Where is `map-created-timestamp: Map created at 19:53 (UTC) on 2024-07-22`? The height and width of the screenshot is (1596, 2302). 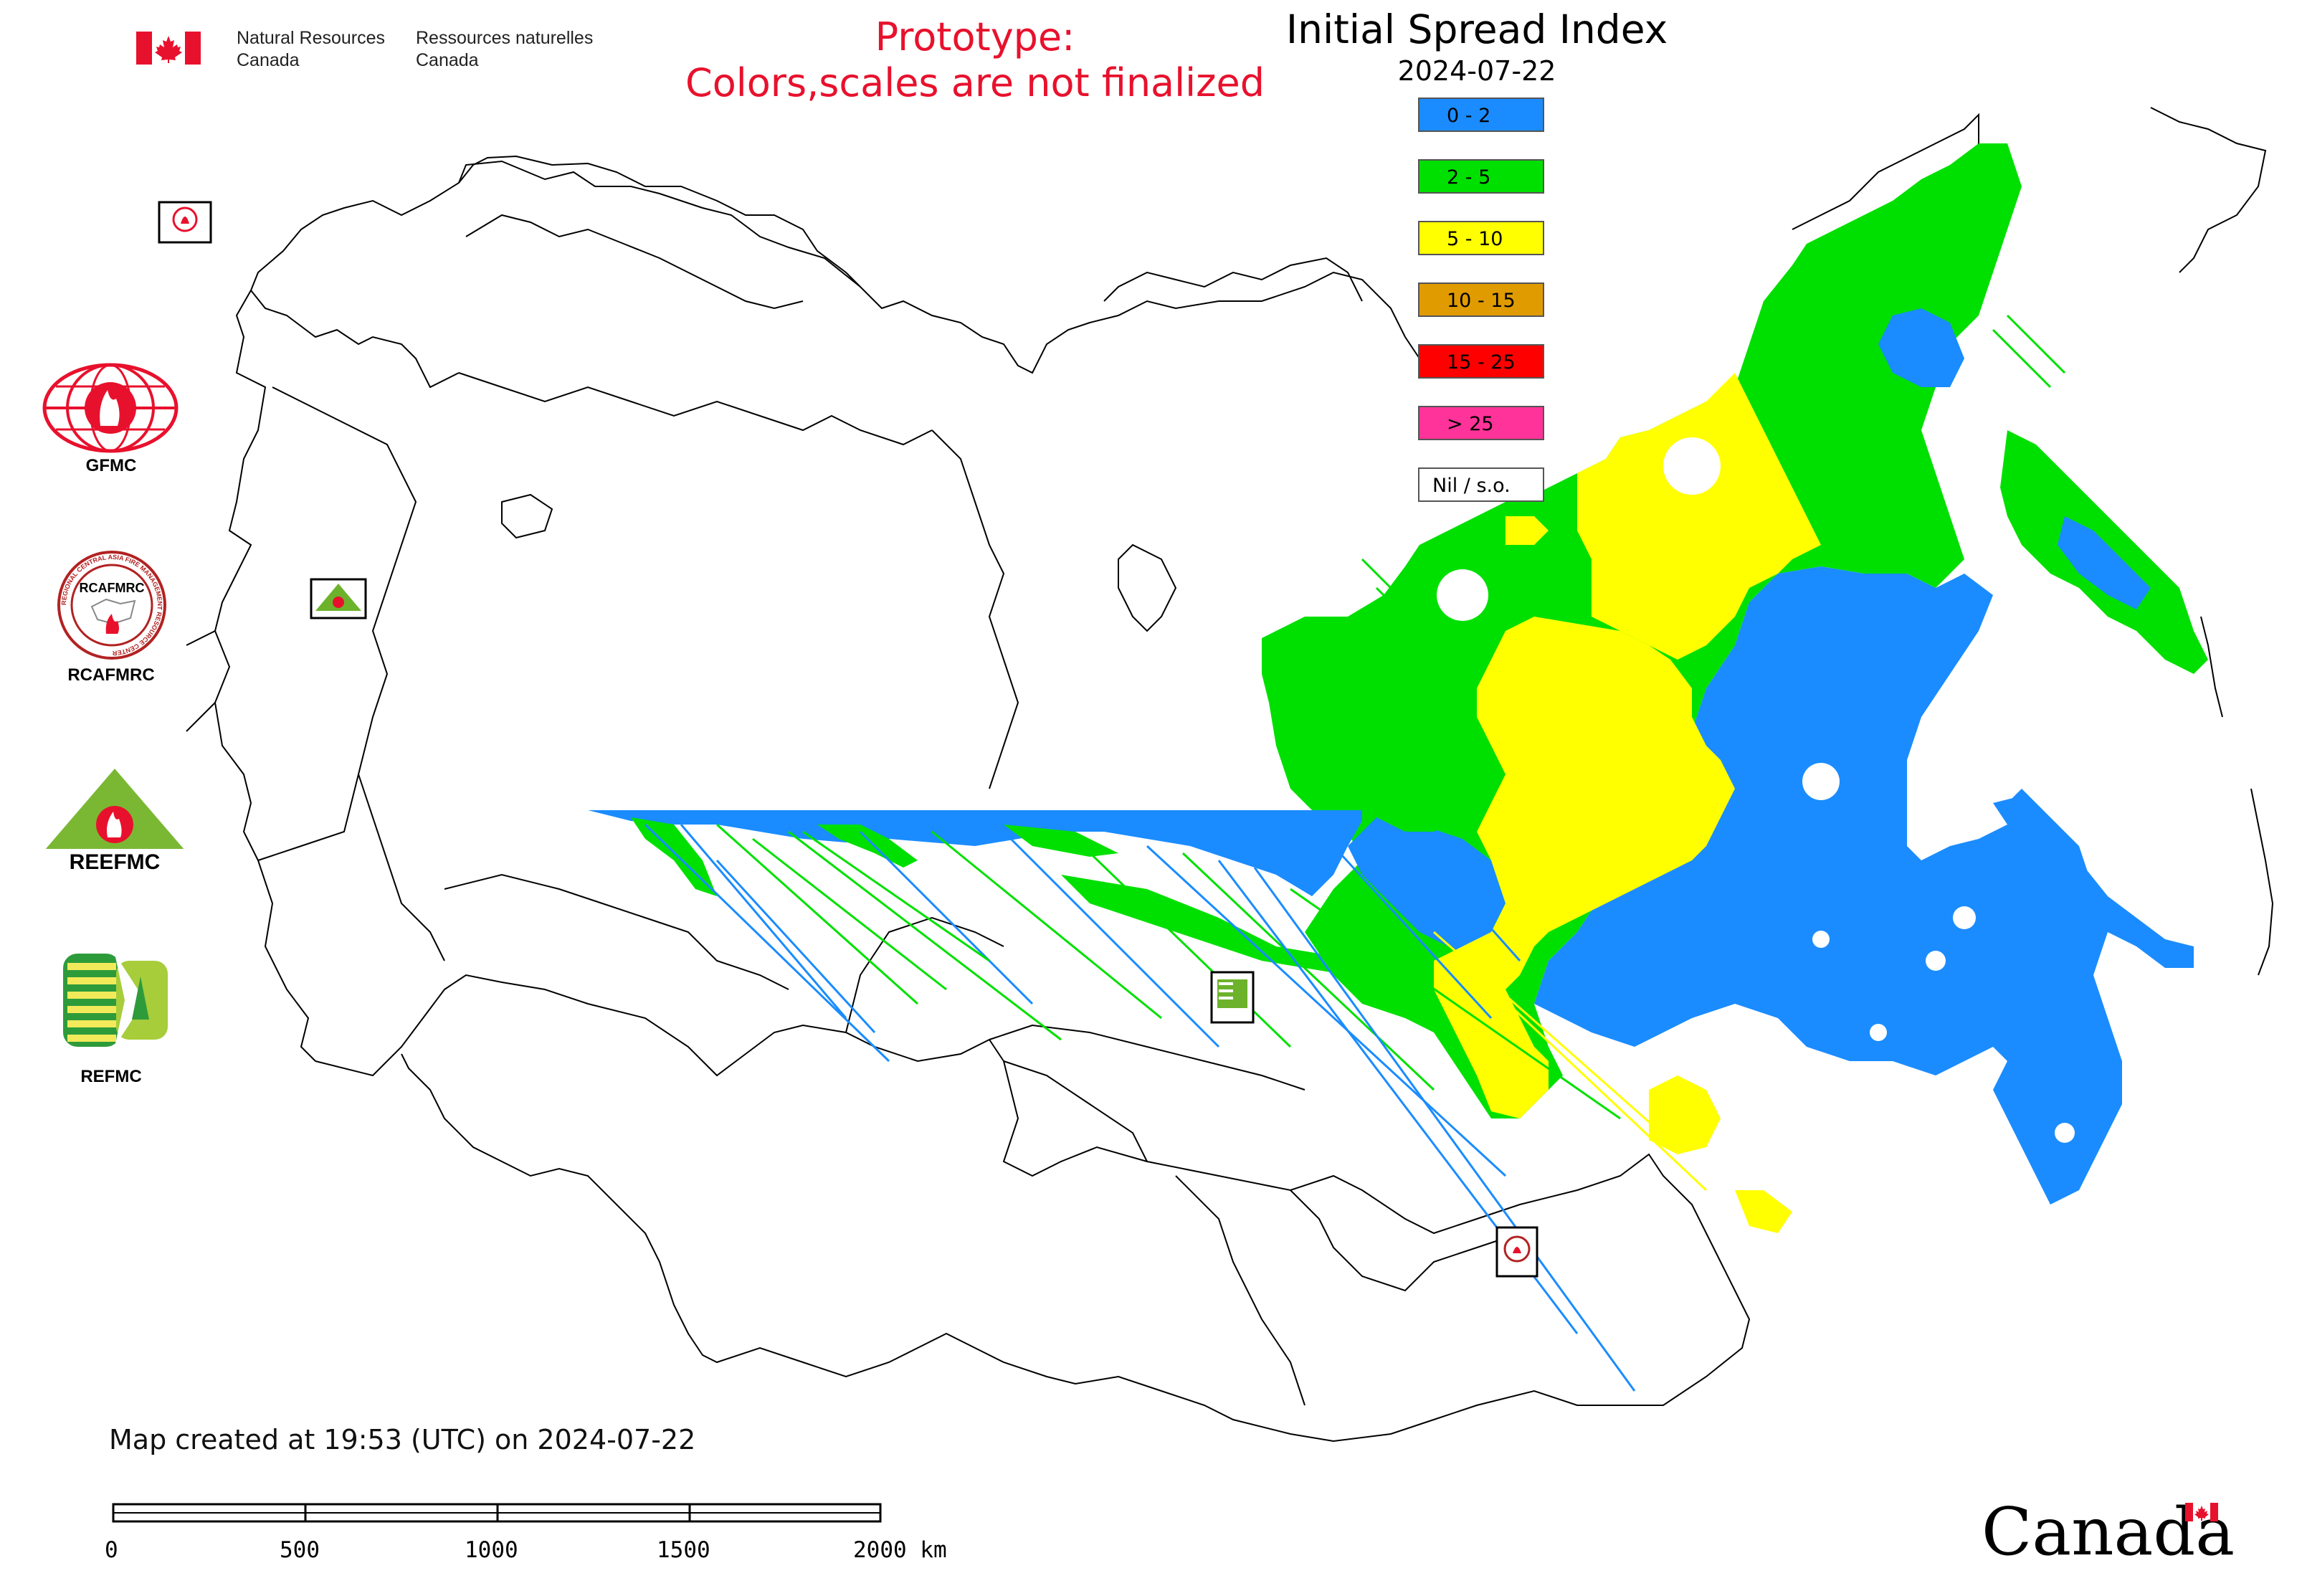 map-created-timestamp: Map created at 19:53 (UTC) on 2024-07-22 is located at coordinates (402, 1439).